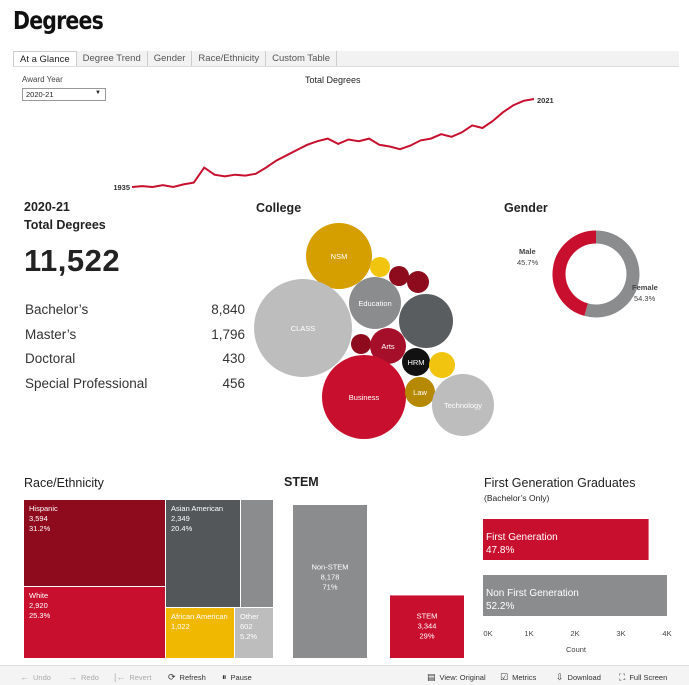  Describe the element at coordinates (45, 58) in the screenshot. I see `tab-at-a-glance: At a Glance` at that location.